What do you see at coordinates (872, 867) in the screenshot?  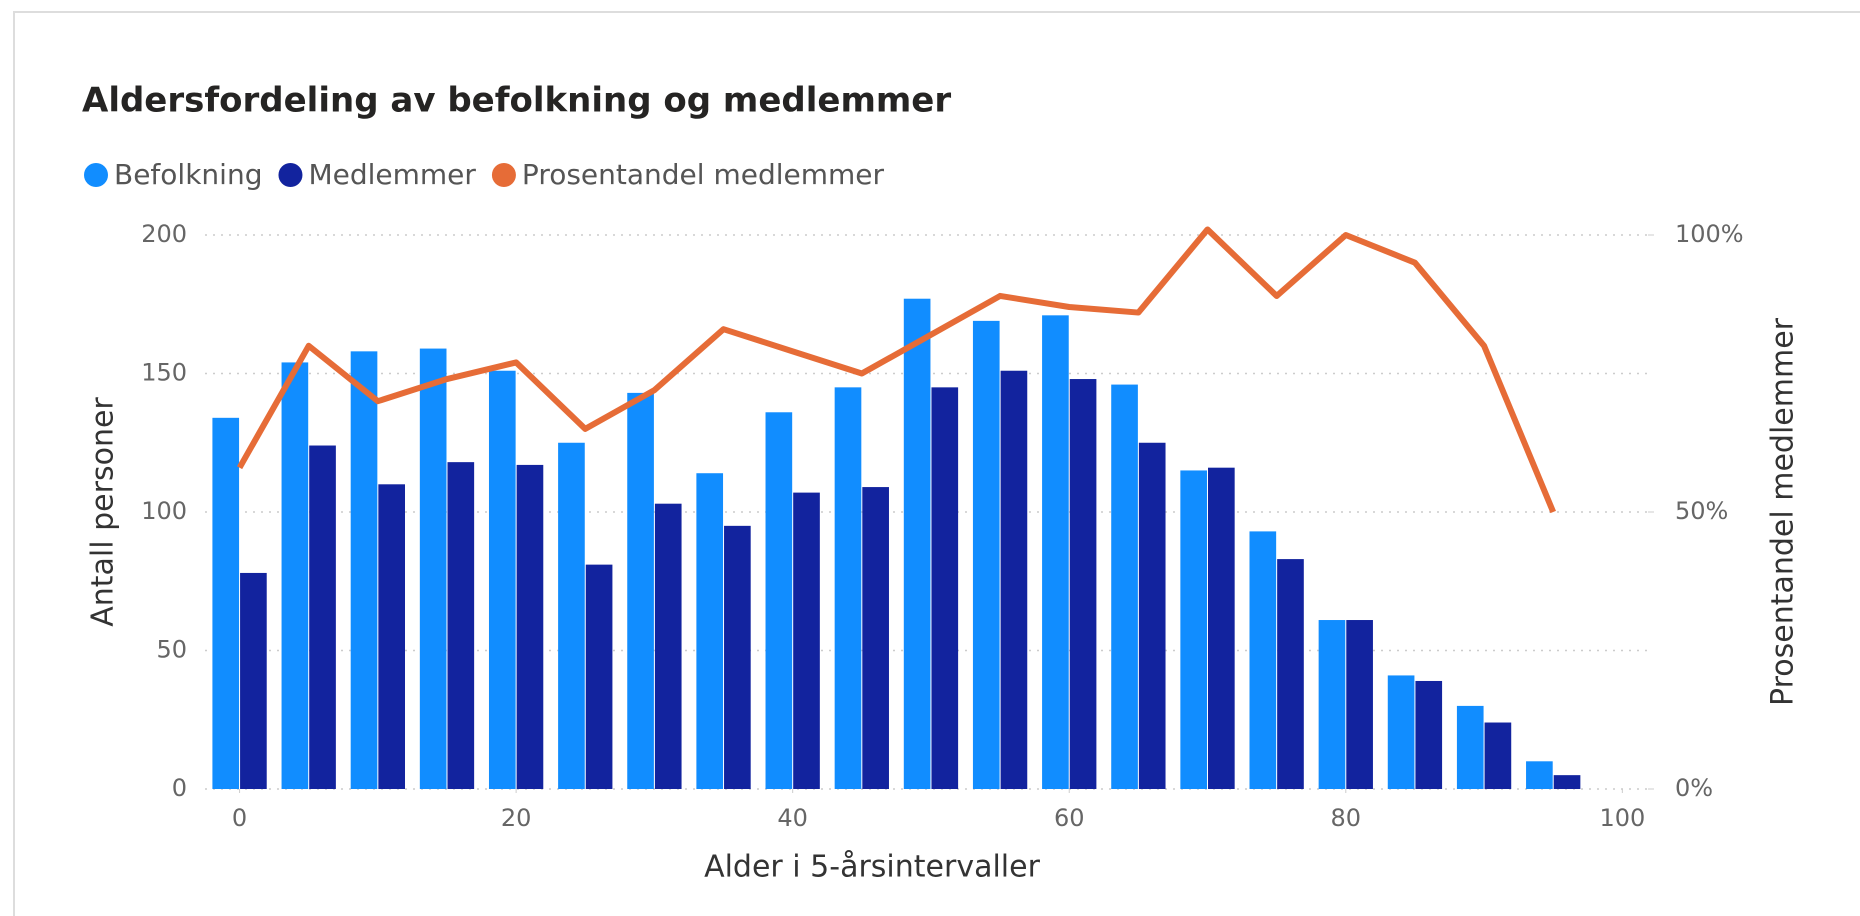 I see `x-axis-title: Alder i 5-årsintervaller` at bounding box center [872, 867].